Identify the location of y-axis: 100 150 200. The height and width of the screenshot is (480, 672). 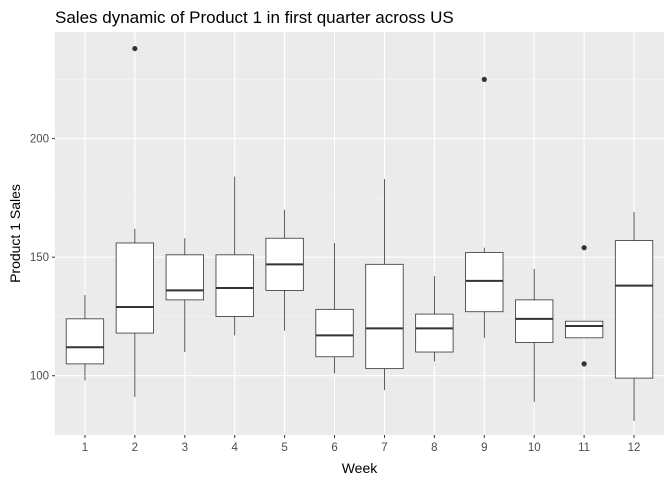
(42, 258).